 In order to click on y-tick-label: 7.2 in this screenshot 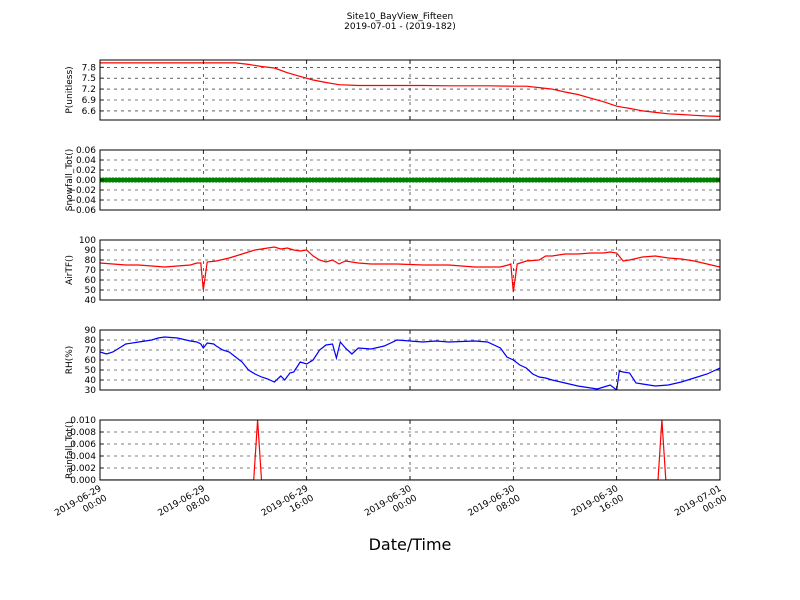, I will do `click(89, 90)`.